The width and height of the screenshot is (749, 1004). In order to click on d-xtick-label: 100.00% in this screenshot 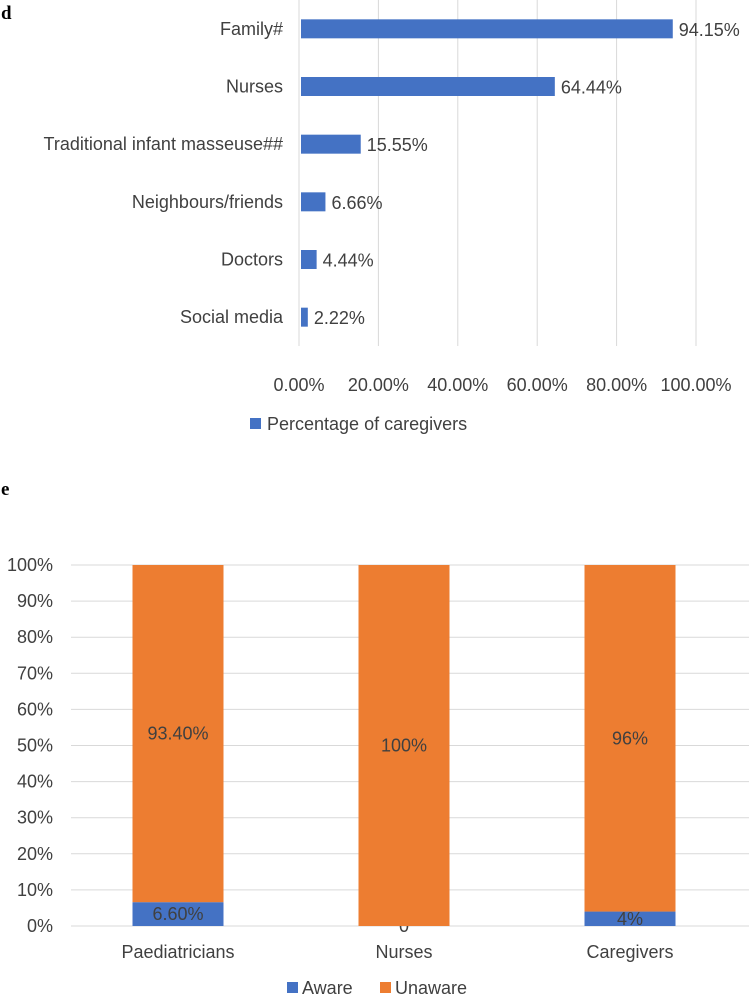, I will do `click(695, 385)`.